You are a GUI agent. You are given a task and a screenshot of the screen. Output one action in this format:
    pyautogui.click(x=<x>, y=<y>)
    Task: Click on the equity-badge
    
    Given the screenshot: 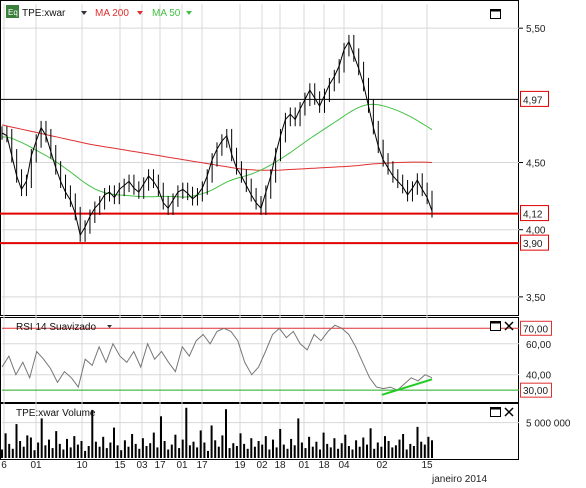 What is the action you would take?
    pyautogui.click(x=12, y=11)
    